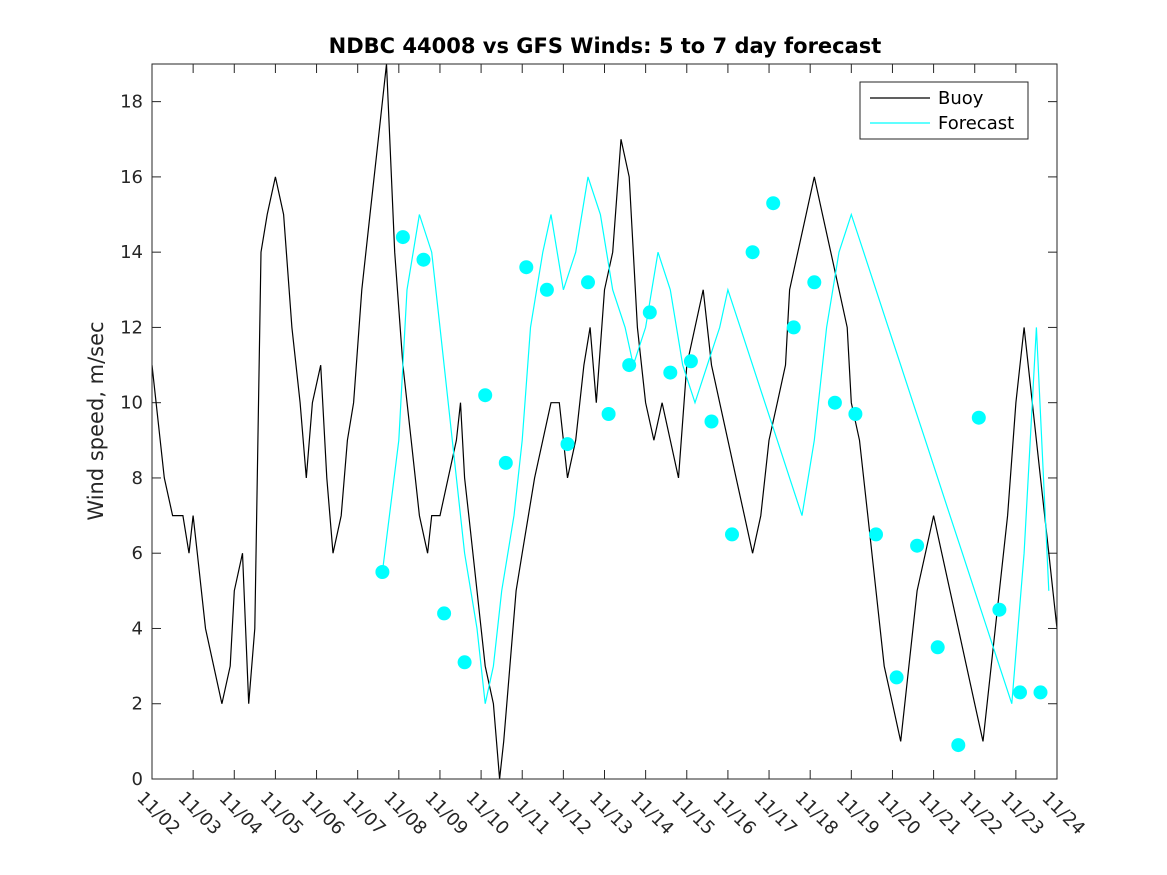  Describe the element at coordinates (976, 123) in the screenshot. I see `legend-label: Forecast` at that location.